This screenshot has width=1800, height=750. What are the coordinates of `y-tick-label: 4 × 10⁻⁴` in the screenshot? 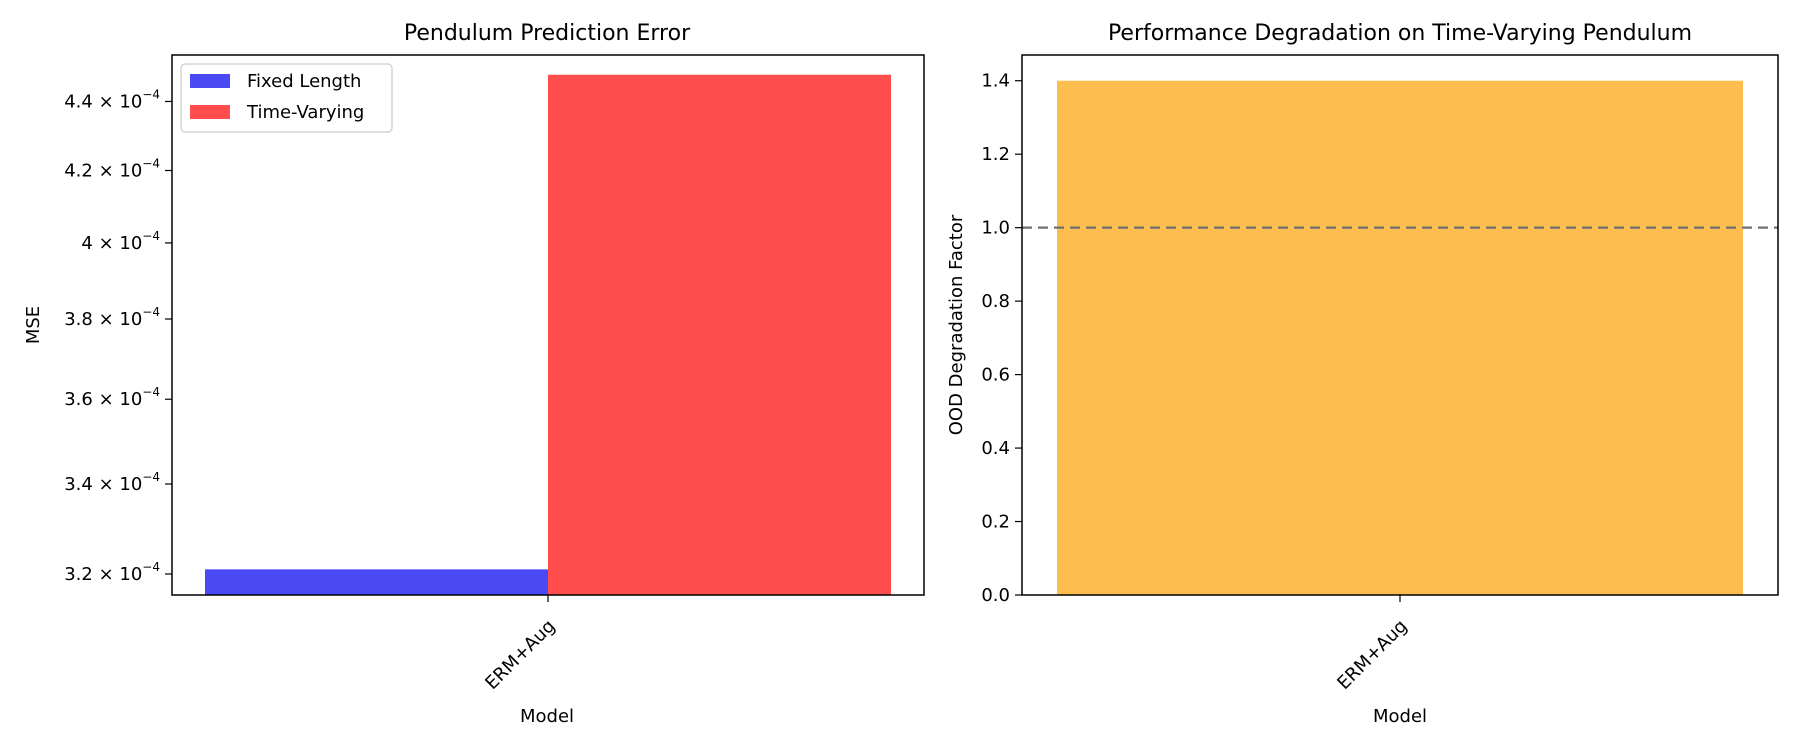 It's located at (120, 241).